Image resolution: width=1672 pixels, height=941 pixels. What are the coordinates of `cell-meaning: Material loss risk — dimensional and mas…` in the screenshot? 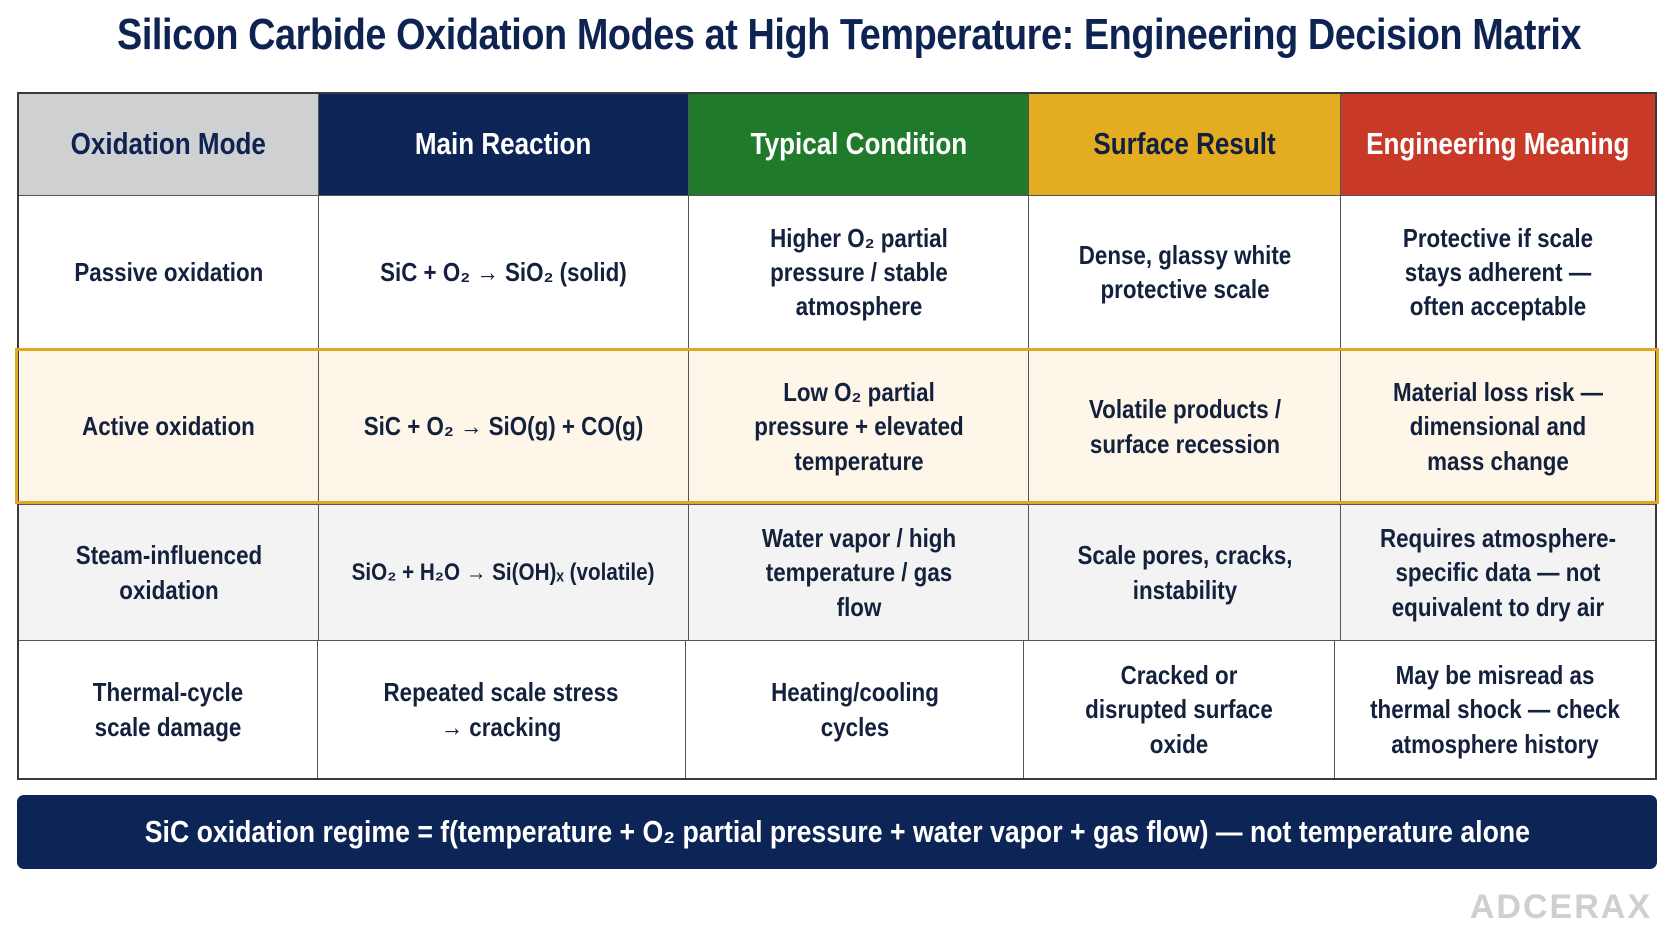 It's located at (1498, 427).